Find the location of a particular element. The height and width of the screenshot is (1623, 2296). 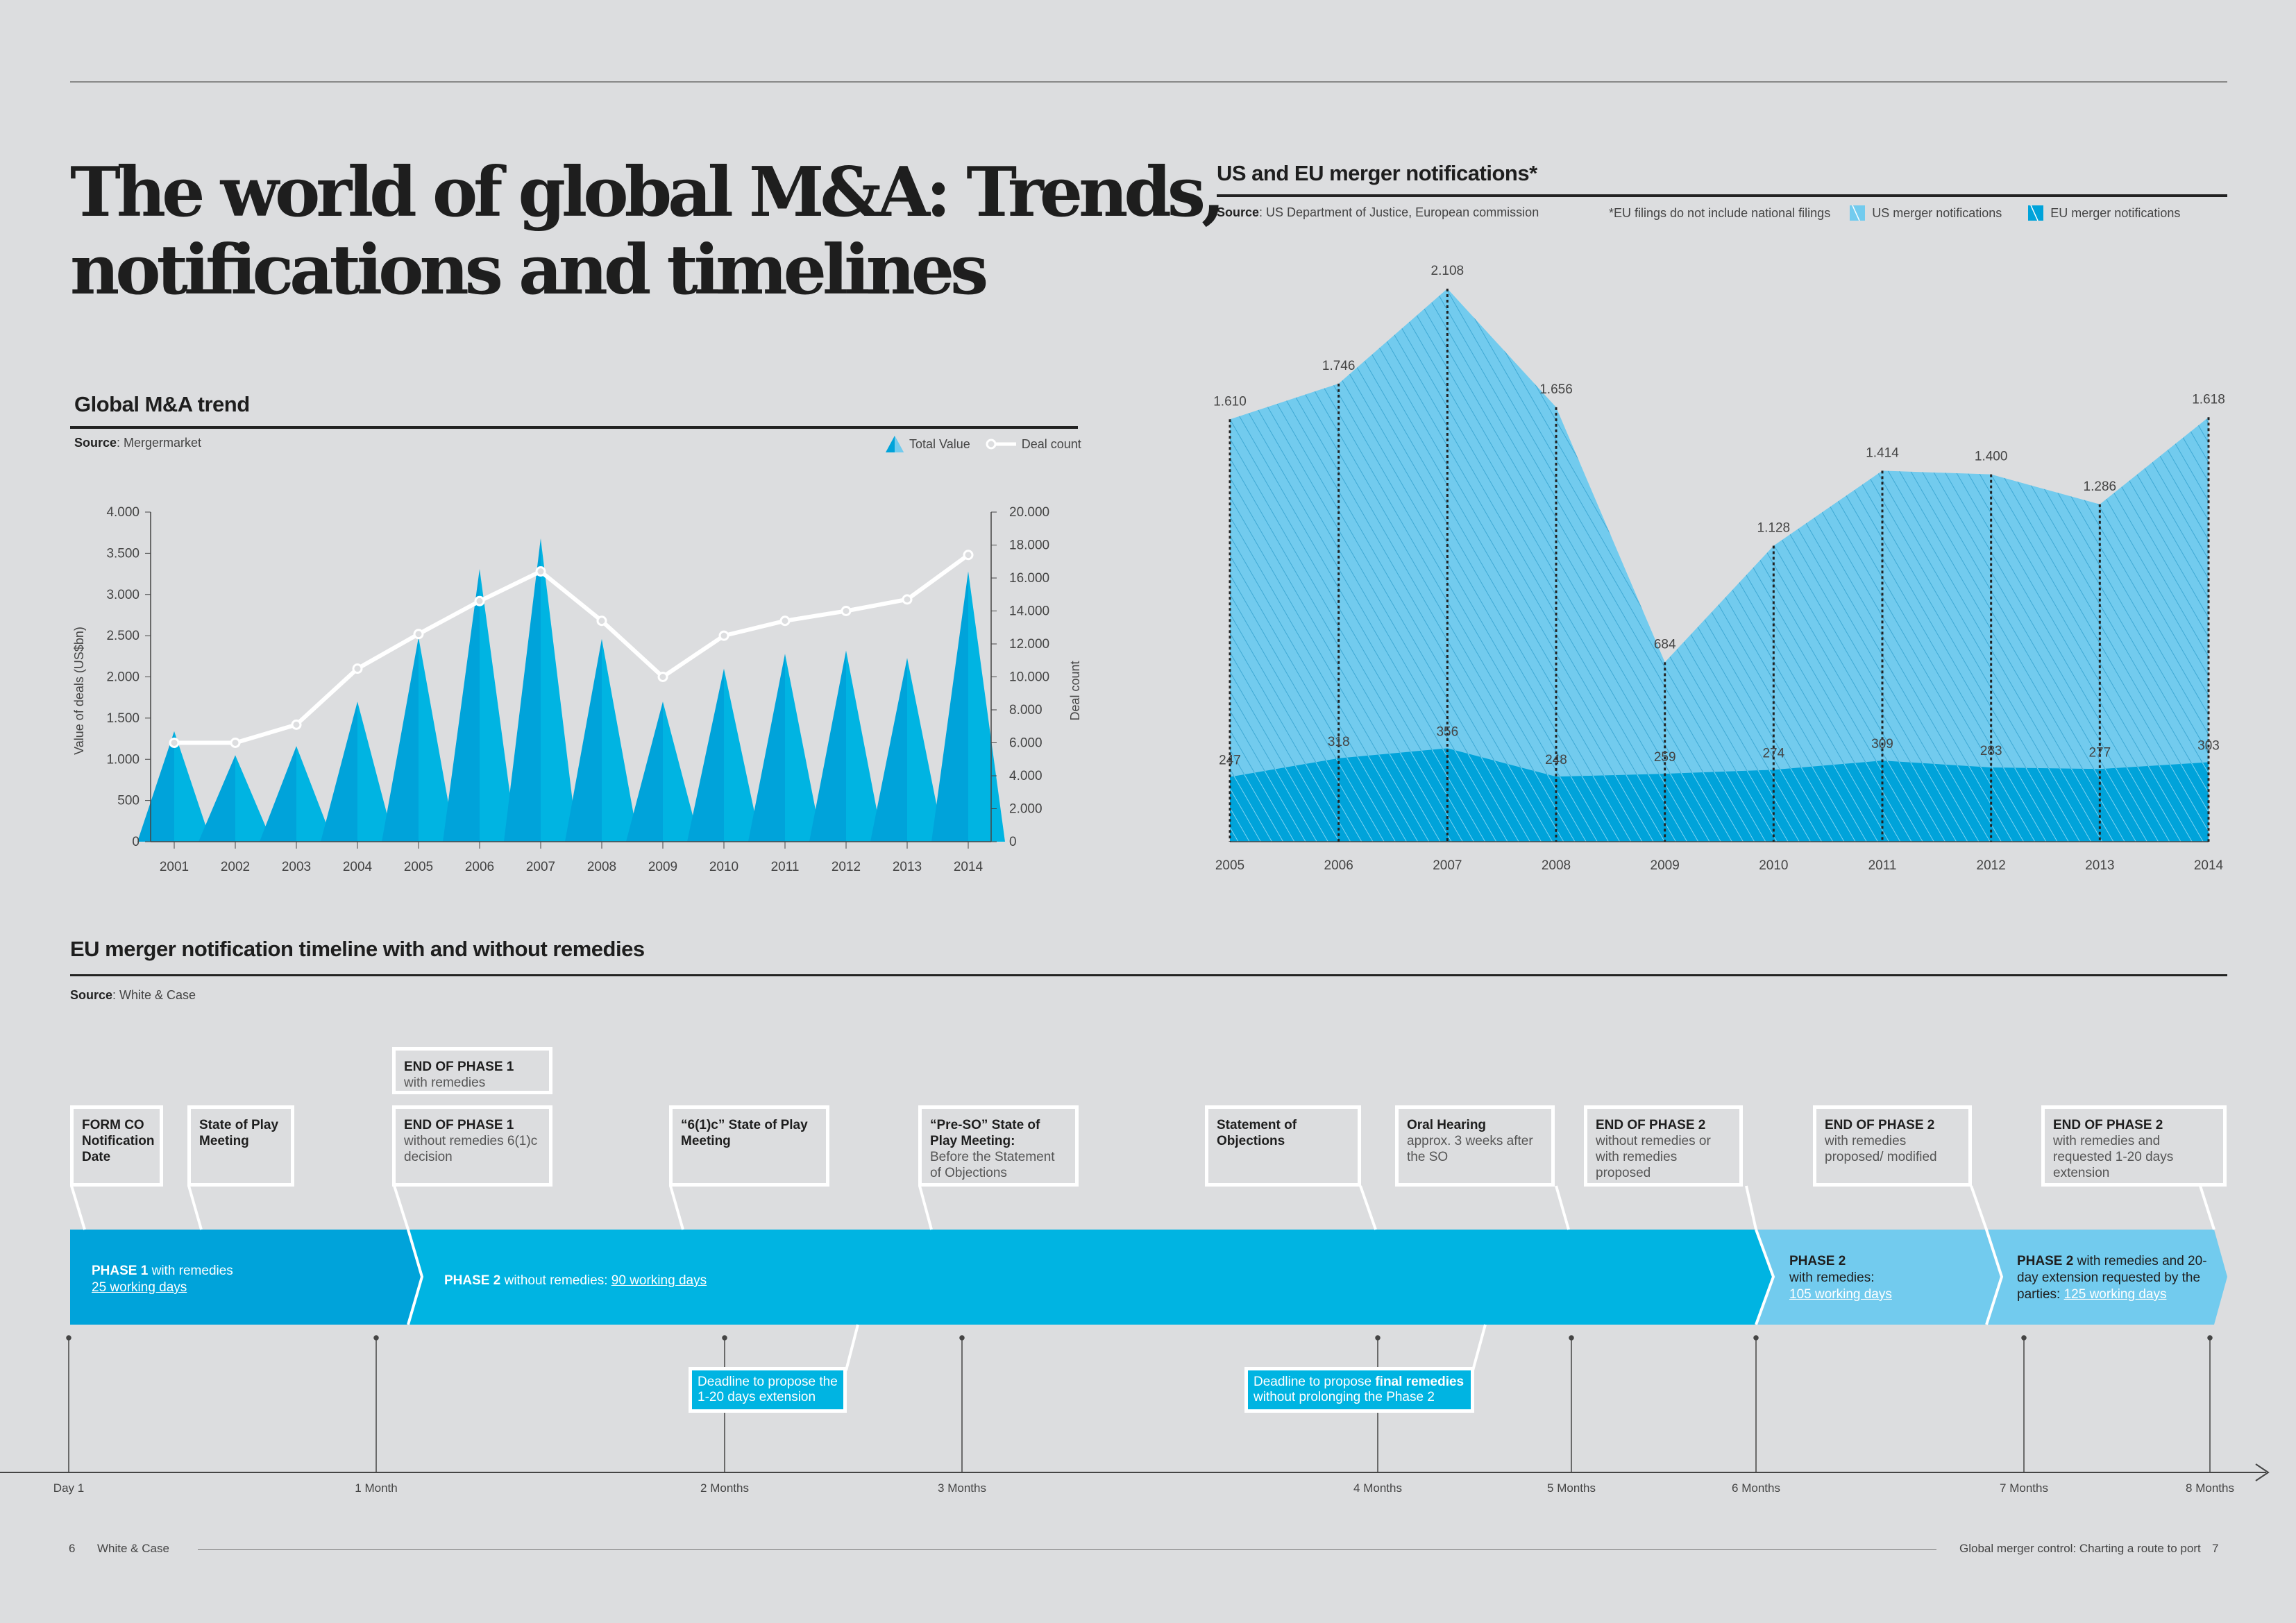

eu-legend-icon is located at coordinates (2036, 213).